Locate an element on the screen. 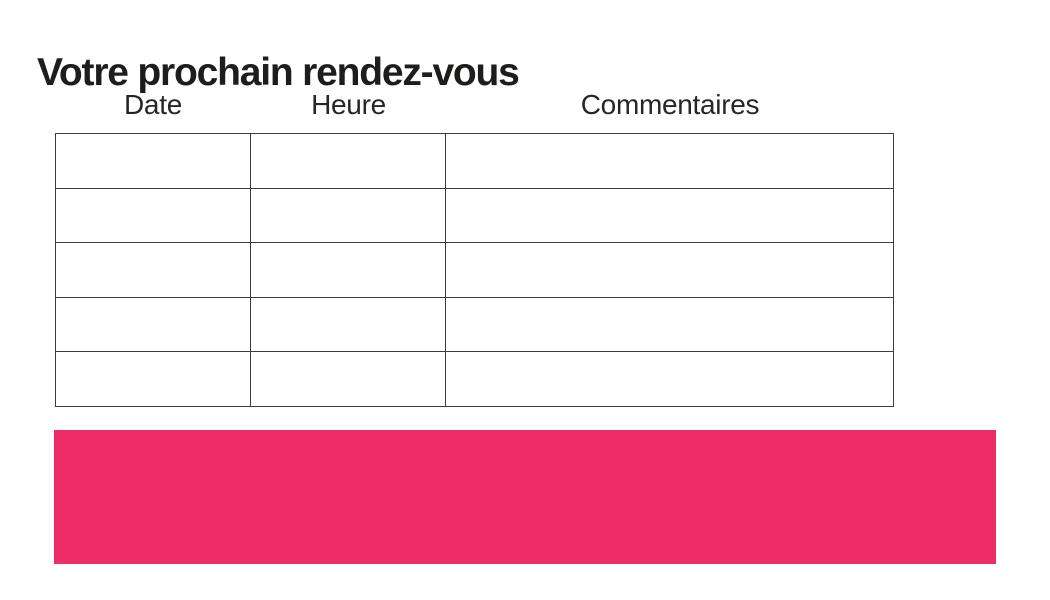 This screenshot has height=600, width=1050. column-header-date: Date is located at coordinates (153, 104).